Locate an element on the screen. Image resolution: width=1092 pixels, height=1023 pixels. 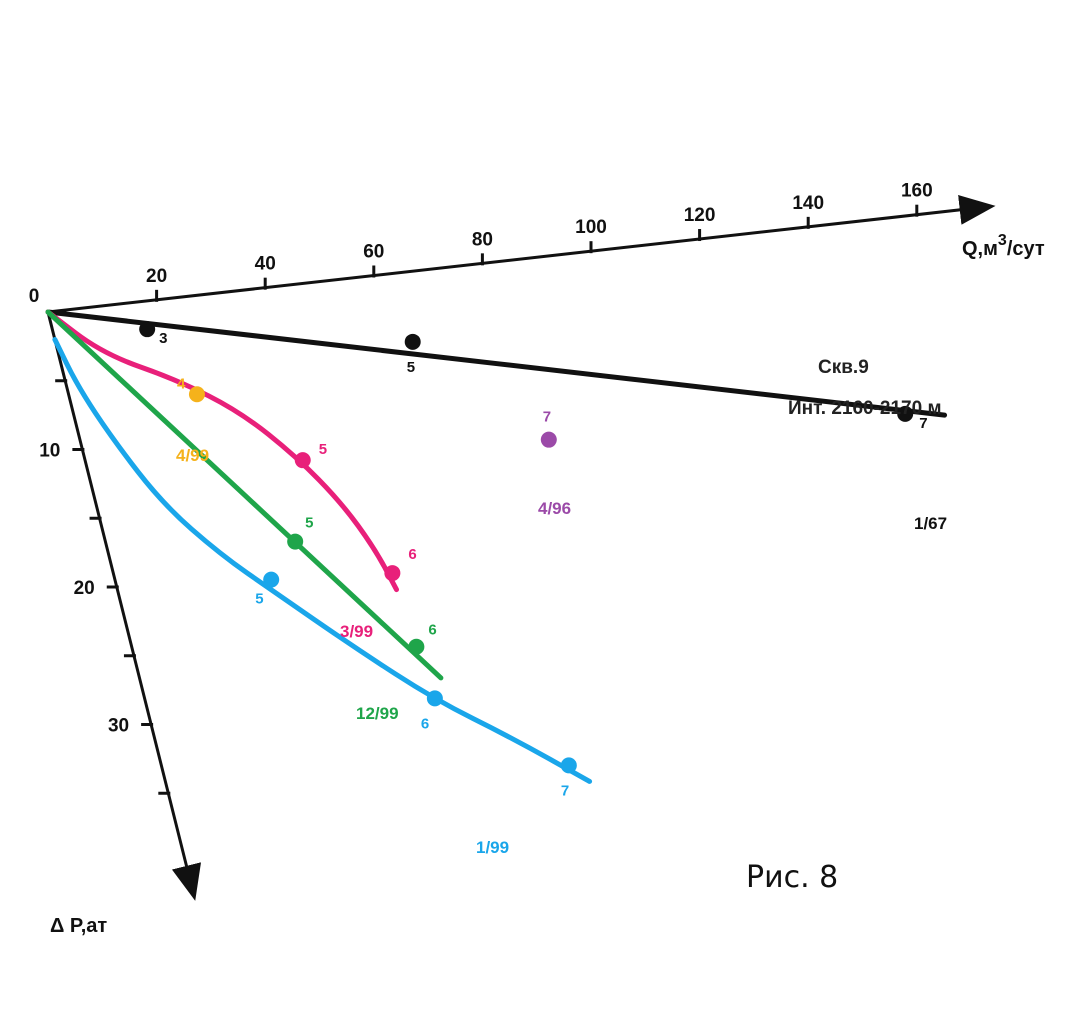
x-tick-label: 140 is located at coordinates (808, 203).